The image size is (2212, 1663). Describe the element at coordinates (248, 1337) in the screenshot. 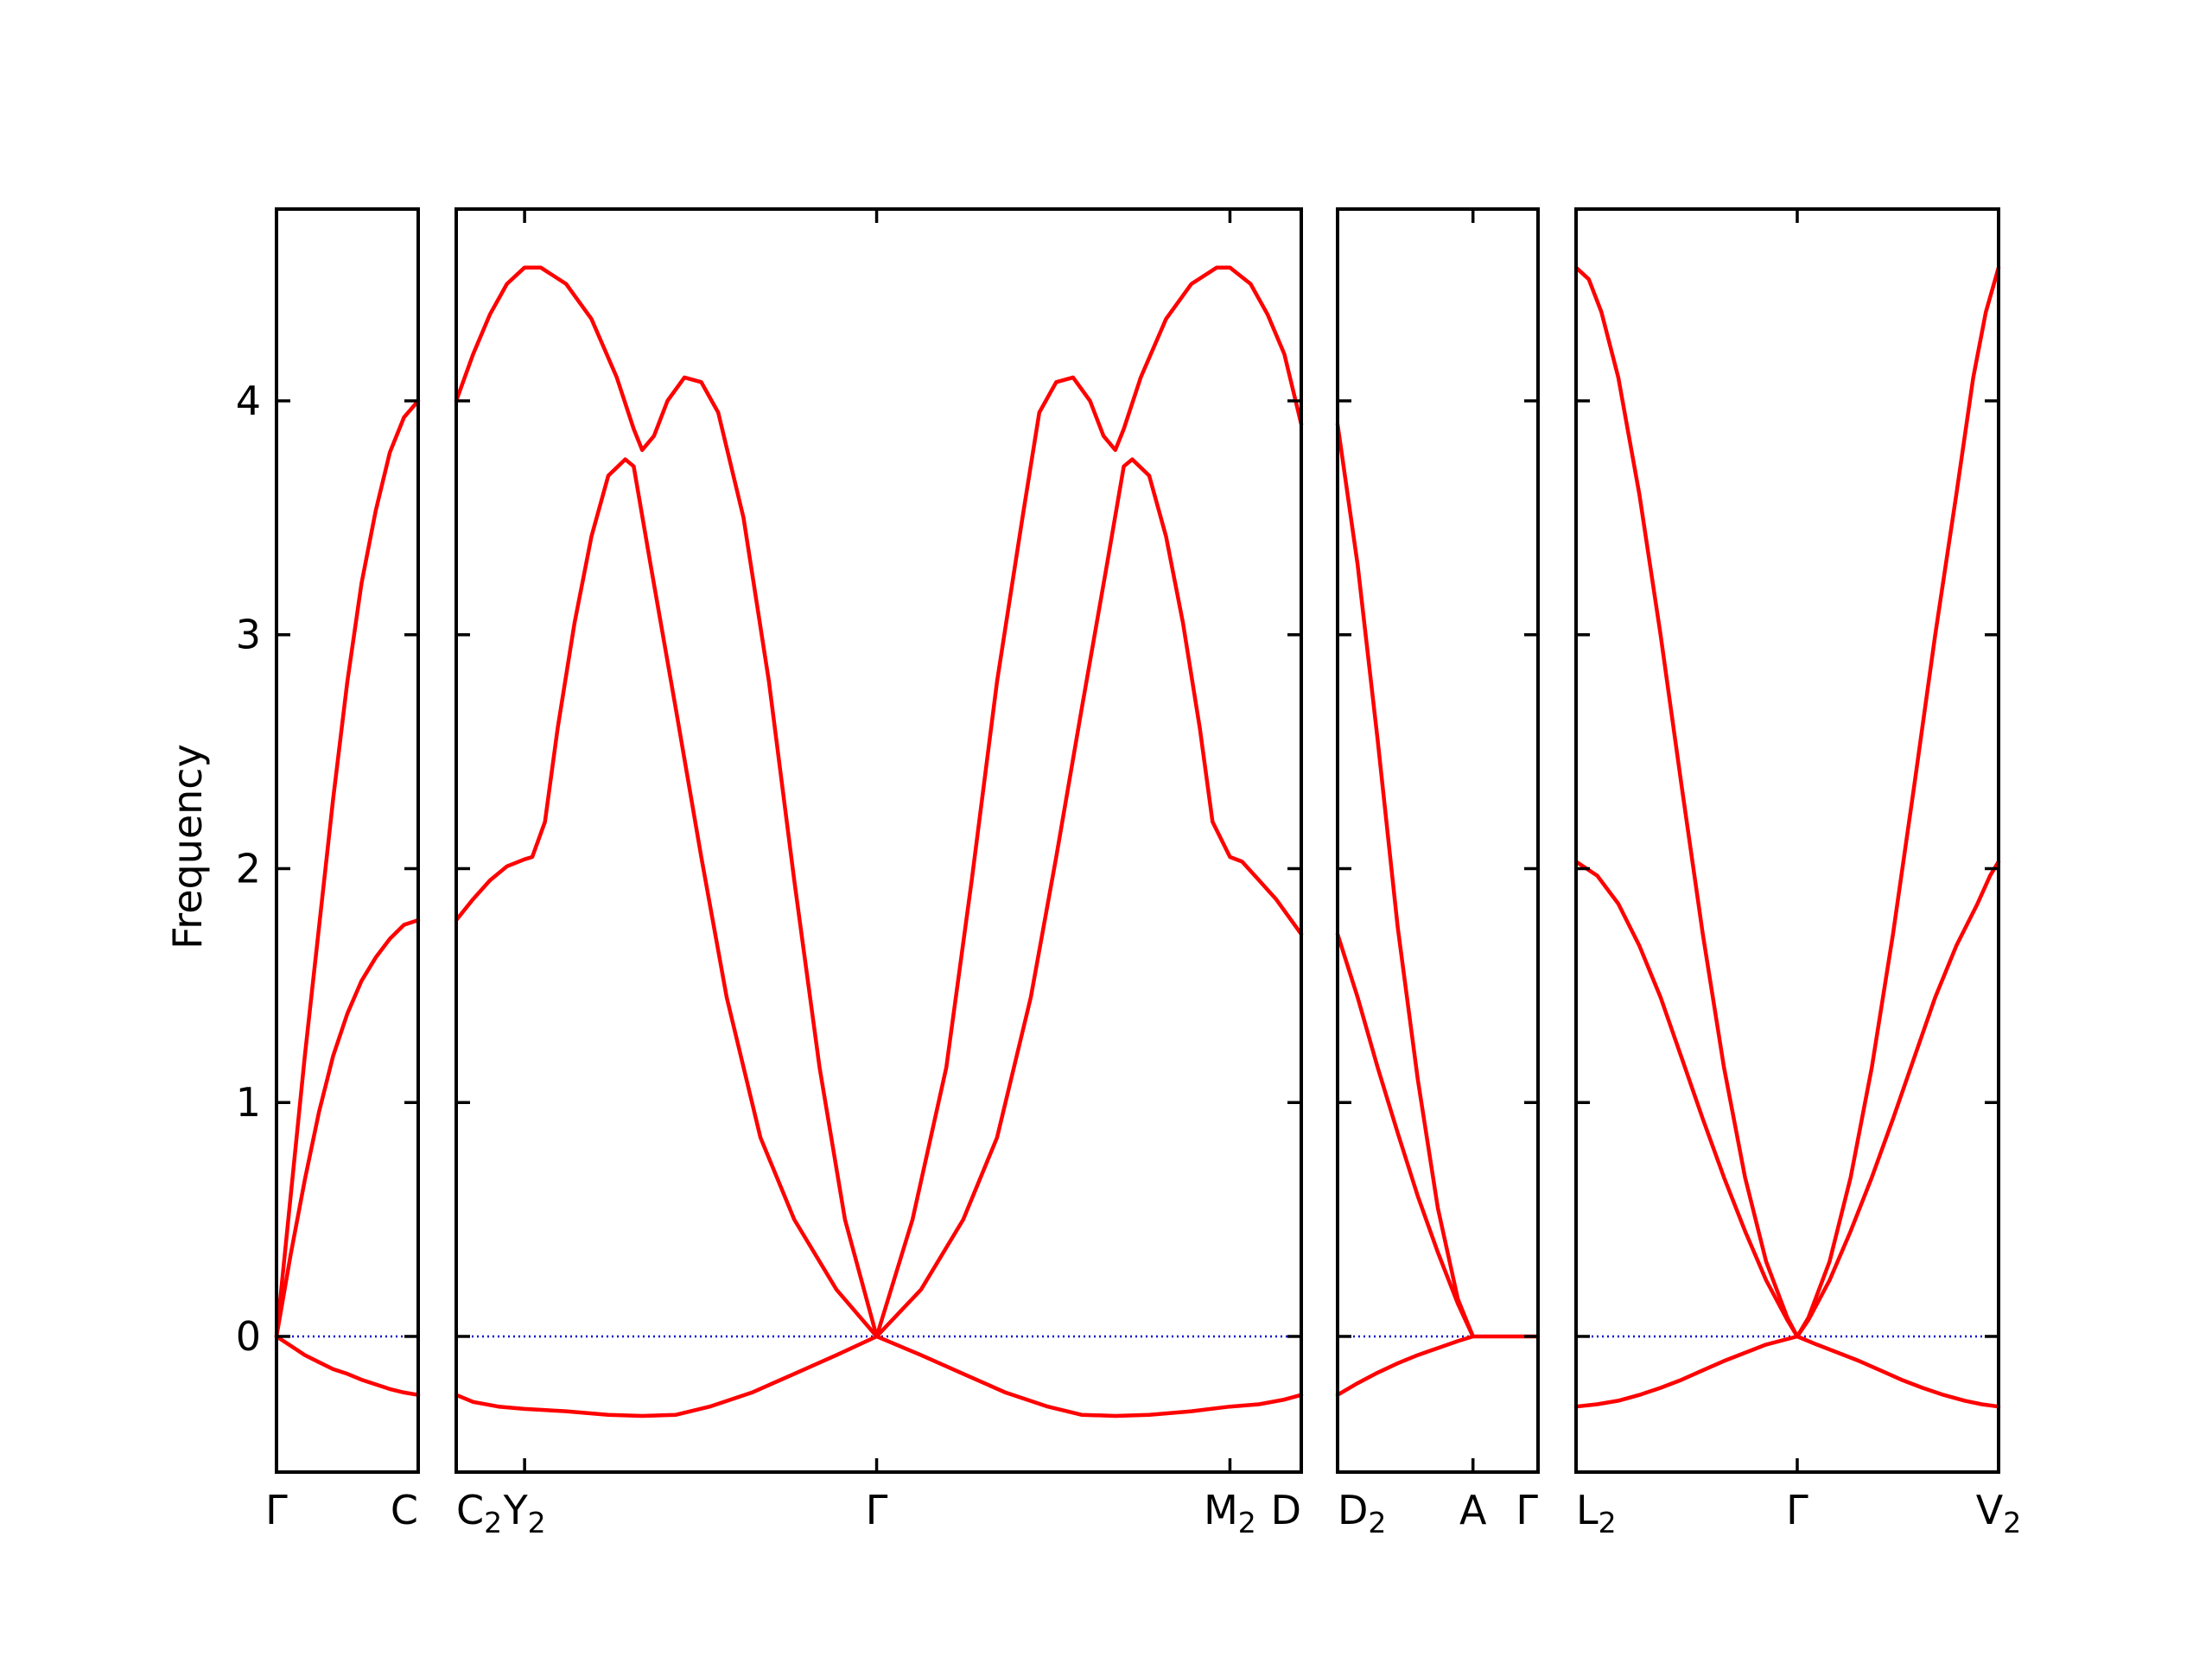

I see `y-tick-label: 0` at that location.